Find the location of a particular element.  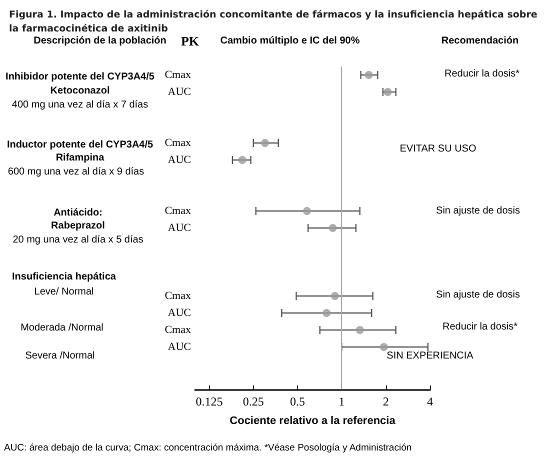

text: 400 mg una vez al día x 7 días is located at coordinates (80, 105).